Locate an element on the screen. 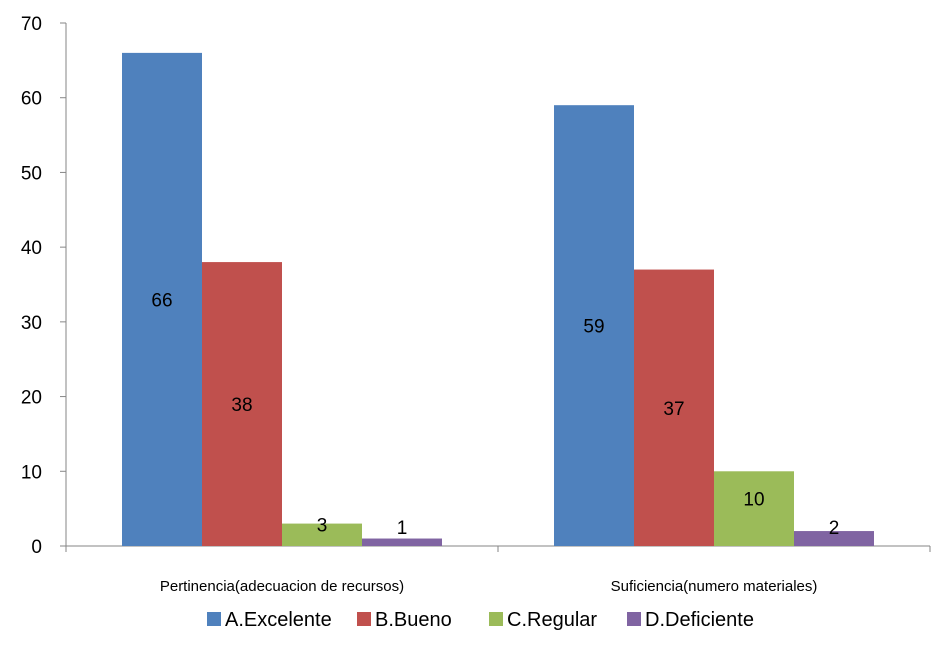 This screenshot has width=944, height=662. y-tick-label: 10 is located at coordinates (31, 472).